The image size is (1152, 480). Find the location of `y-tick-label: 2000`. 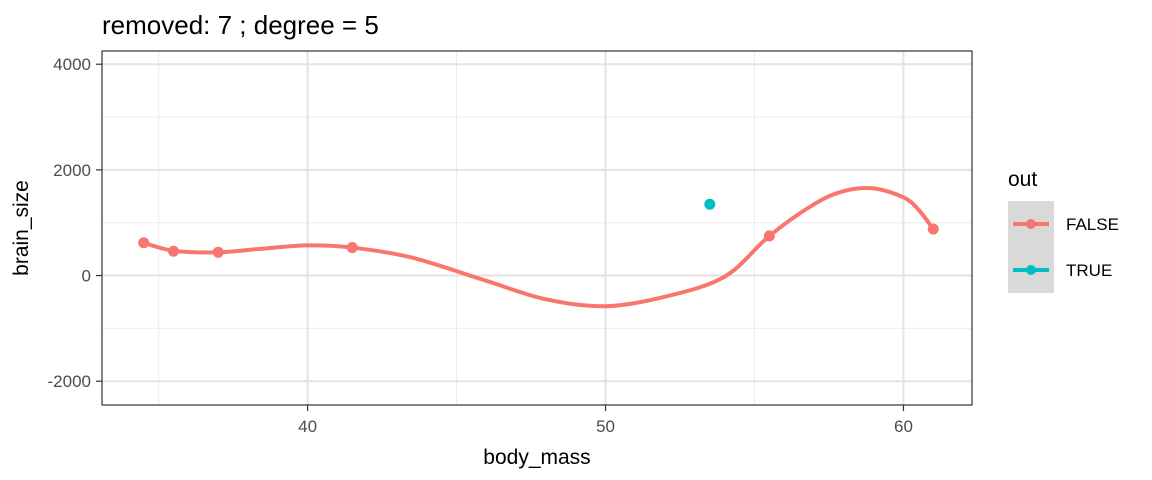

y-tick-label: 2000 is located at coordinates (72, 170).